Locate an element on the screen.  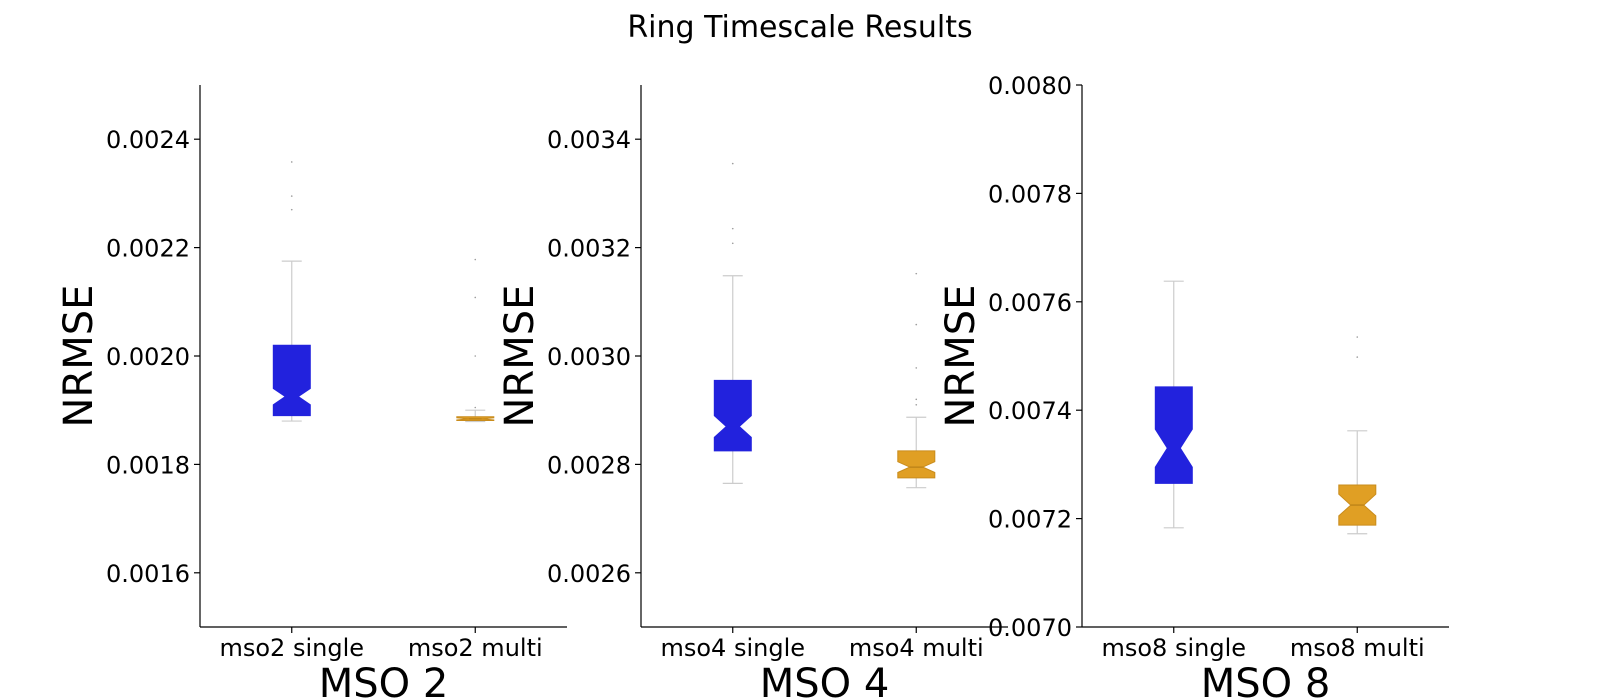
y-tick-label: 0.0070 is located at coordinates (1030, 628).